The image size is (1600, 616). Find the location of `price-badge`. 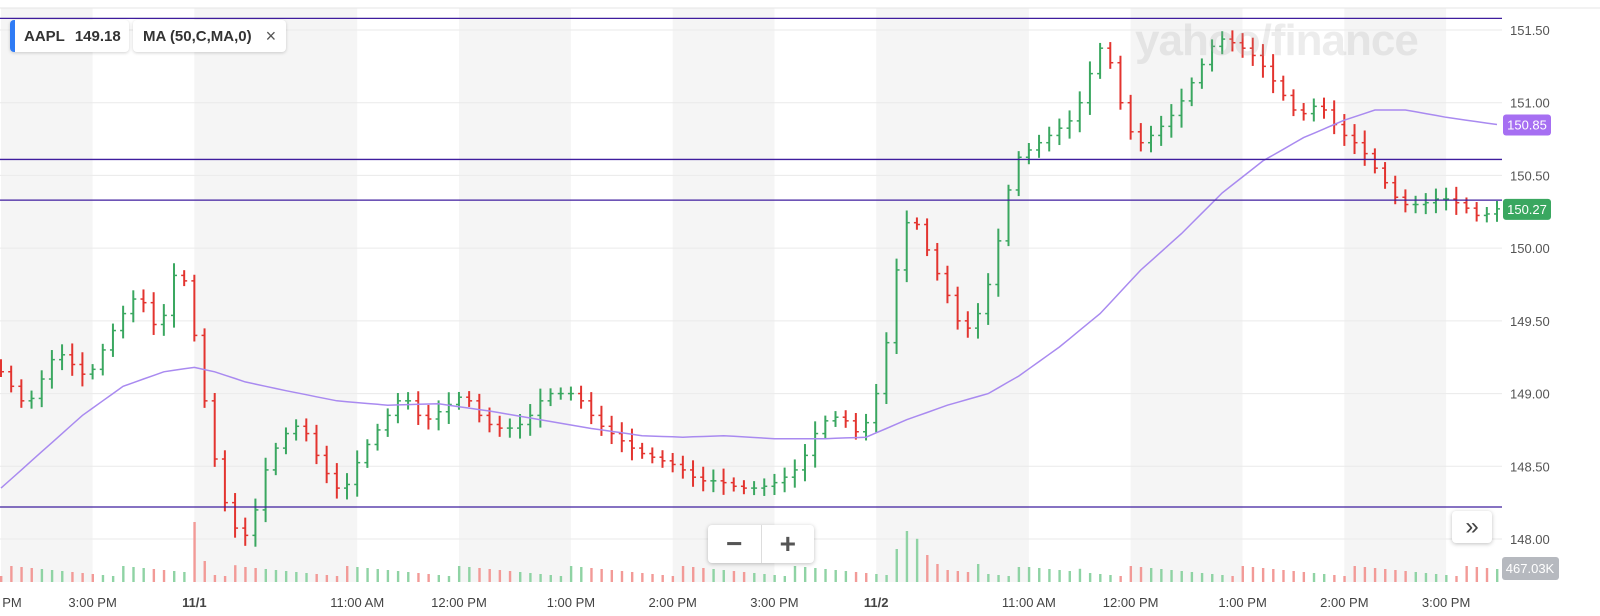

price-badge is located at coordinates (1527, 209).